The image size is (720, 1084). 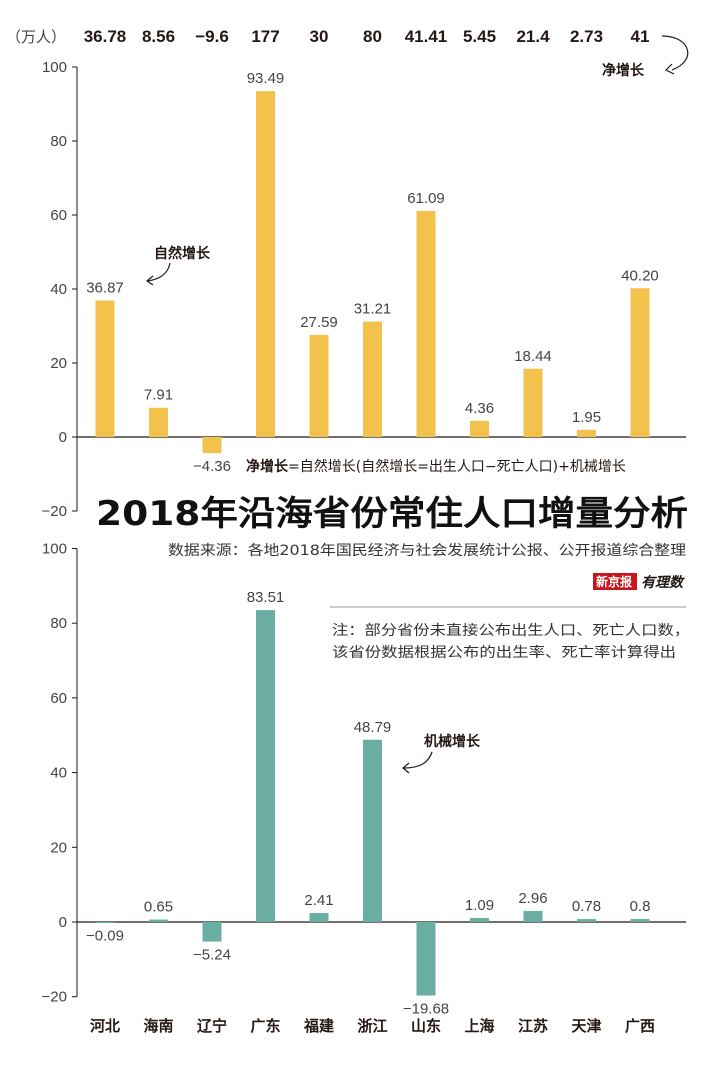 What do you see at coordinates (319, 36) in the screenshot?
I see `net-growth-value: 30` at bounding box center [319, 36].